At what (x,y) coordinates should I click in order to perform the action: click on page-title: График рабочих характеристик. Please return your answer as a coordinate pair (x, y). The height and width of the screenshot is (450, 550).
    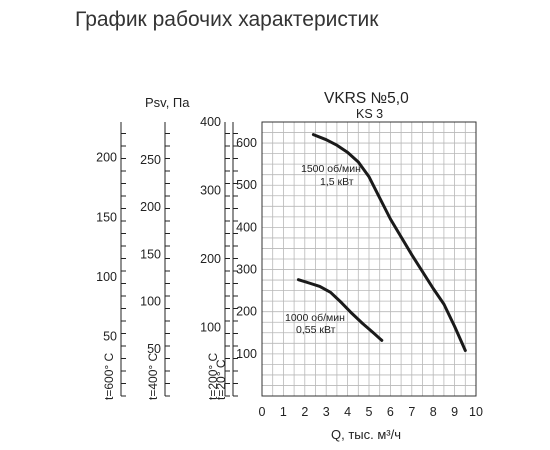
    Looking at the image, I should click on (227, 19).